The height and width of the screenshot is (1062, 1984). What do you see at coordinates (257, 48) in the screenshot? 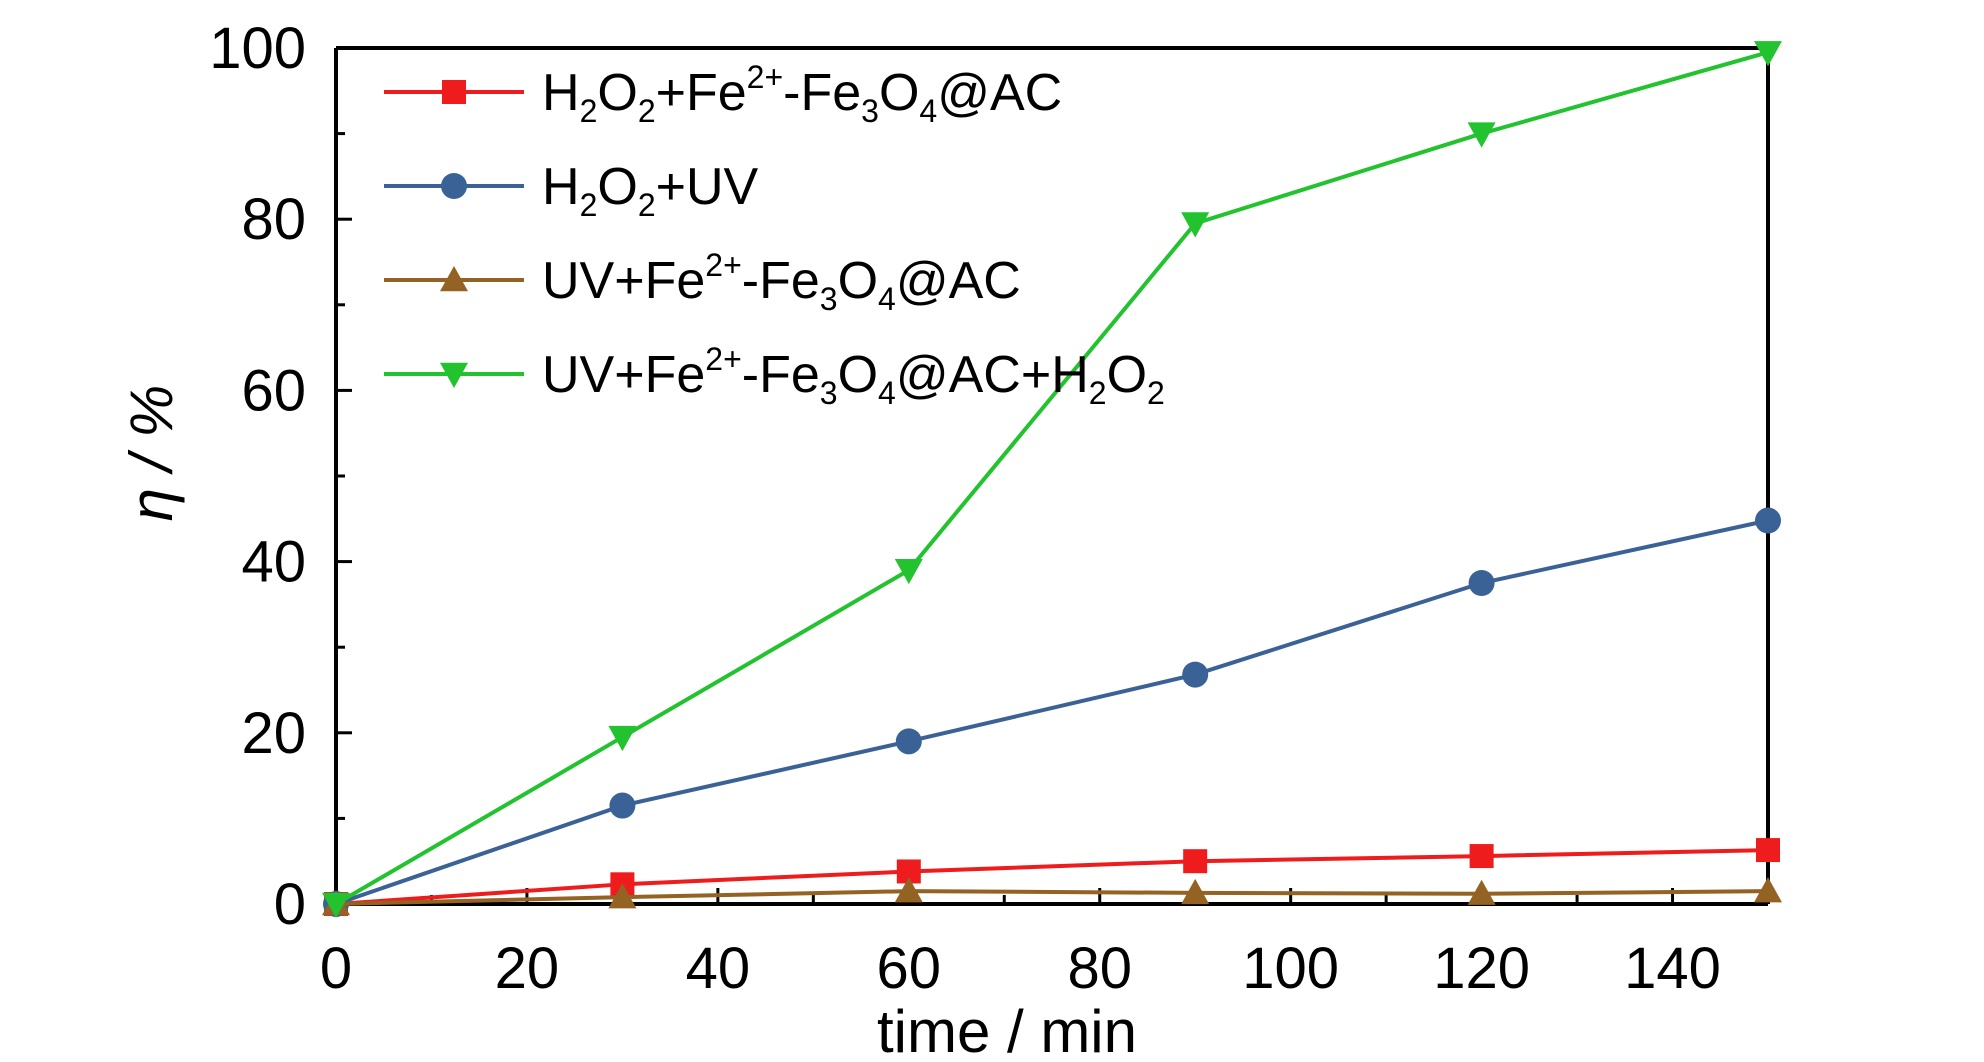
I see `y-tick-label: 100` at bounding box center [257, 48].